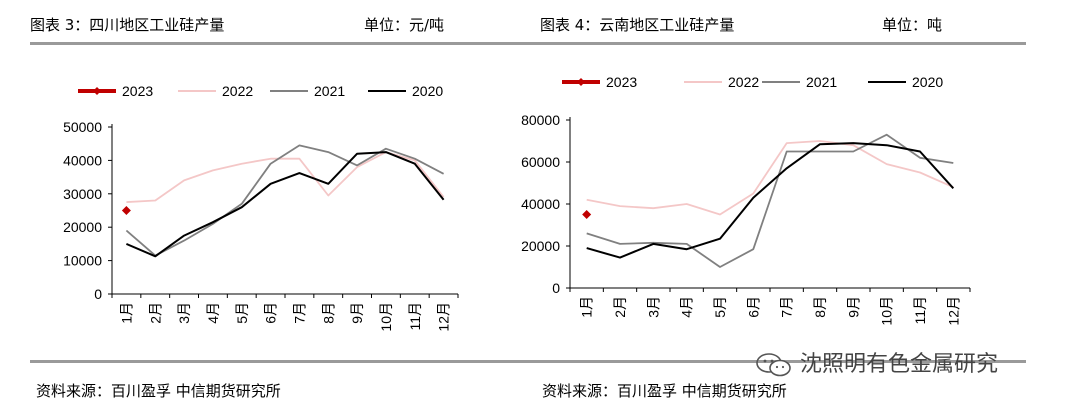  Describe the element at coordinates (637, 25) in the screenshot. I see `right-chart-title: 图表 4：云南地区工业硅产量` at that location.